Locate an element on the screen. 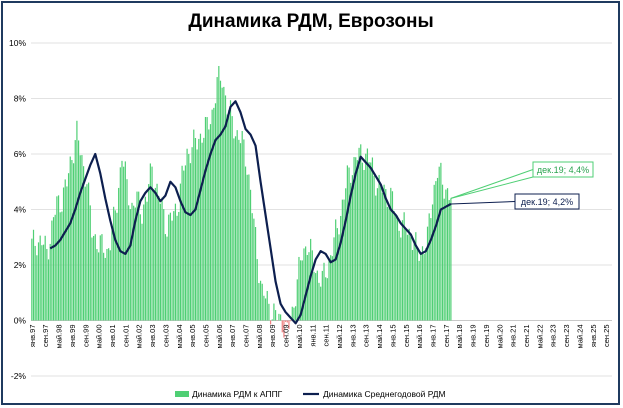  x-tick-label: янв.21 is located at coordinates (513, 336).